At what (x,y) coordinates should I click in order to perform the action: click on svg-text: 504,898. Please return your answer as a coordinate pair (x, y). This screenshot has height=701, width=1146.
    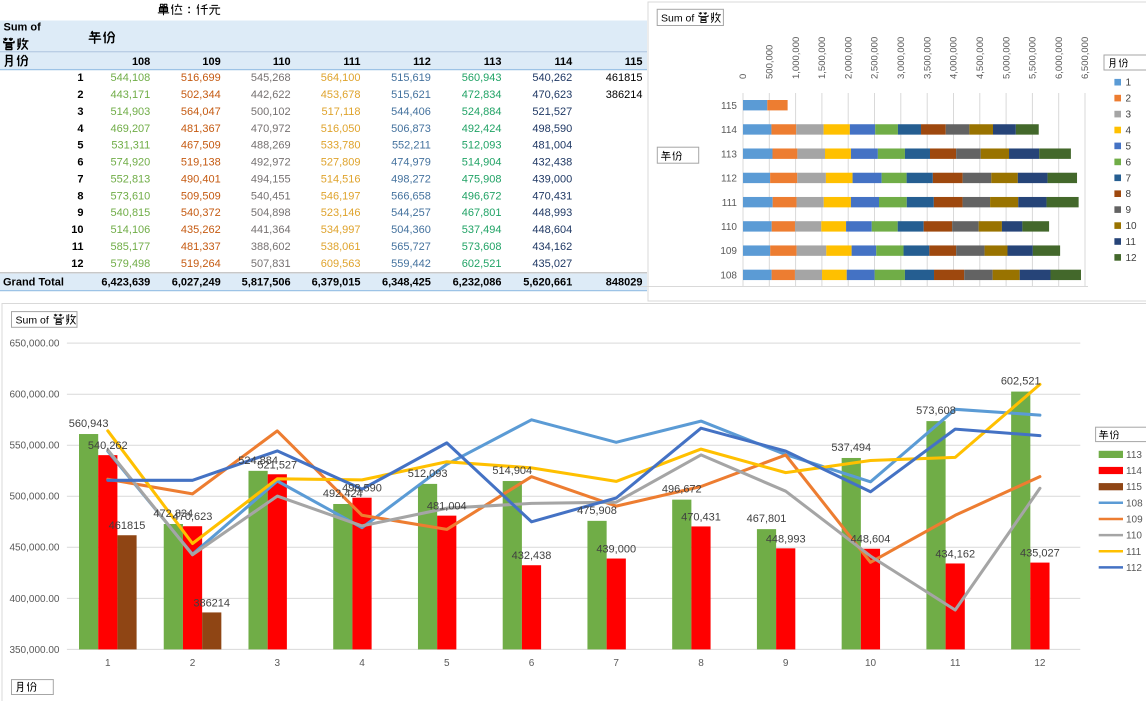
    Looking at the image, I should click on (271, 213).